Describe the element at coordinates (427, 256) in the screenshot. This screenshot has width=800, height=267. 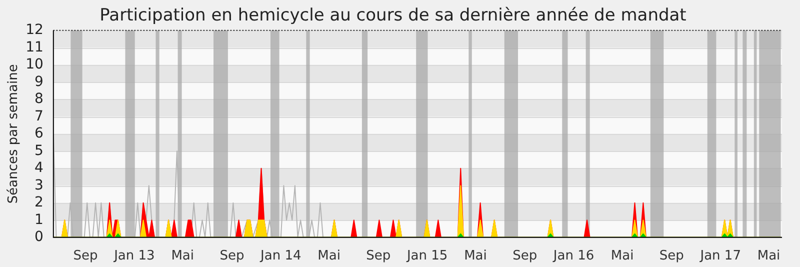
I see `x-tick-label: Jan 15` at that location.